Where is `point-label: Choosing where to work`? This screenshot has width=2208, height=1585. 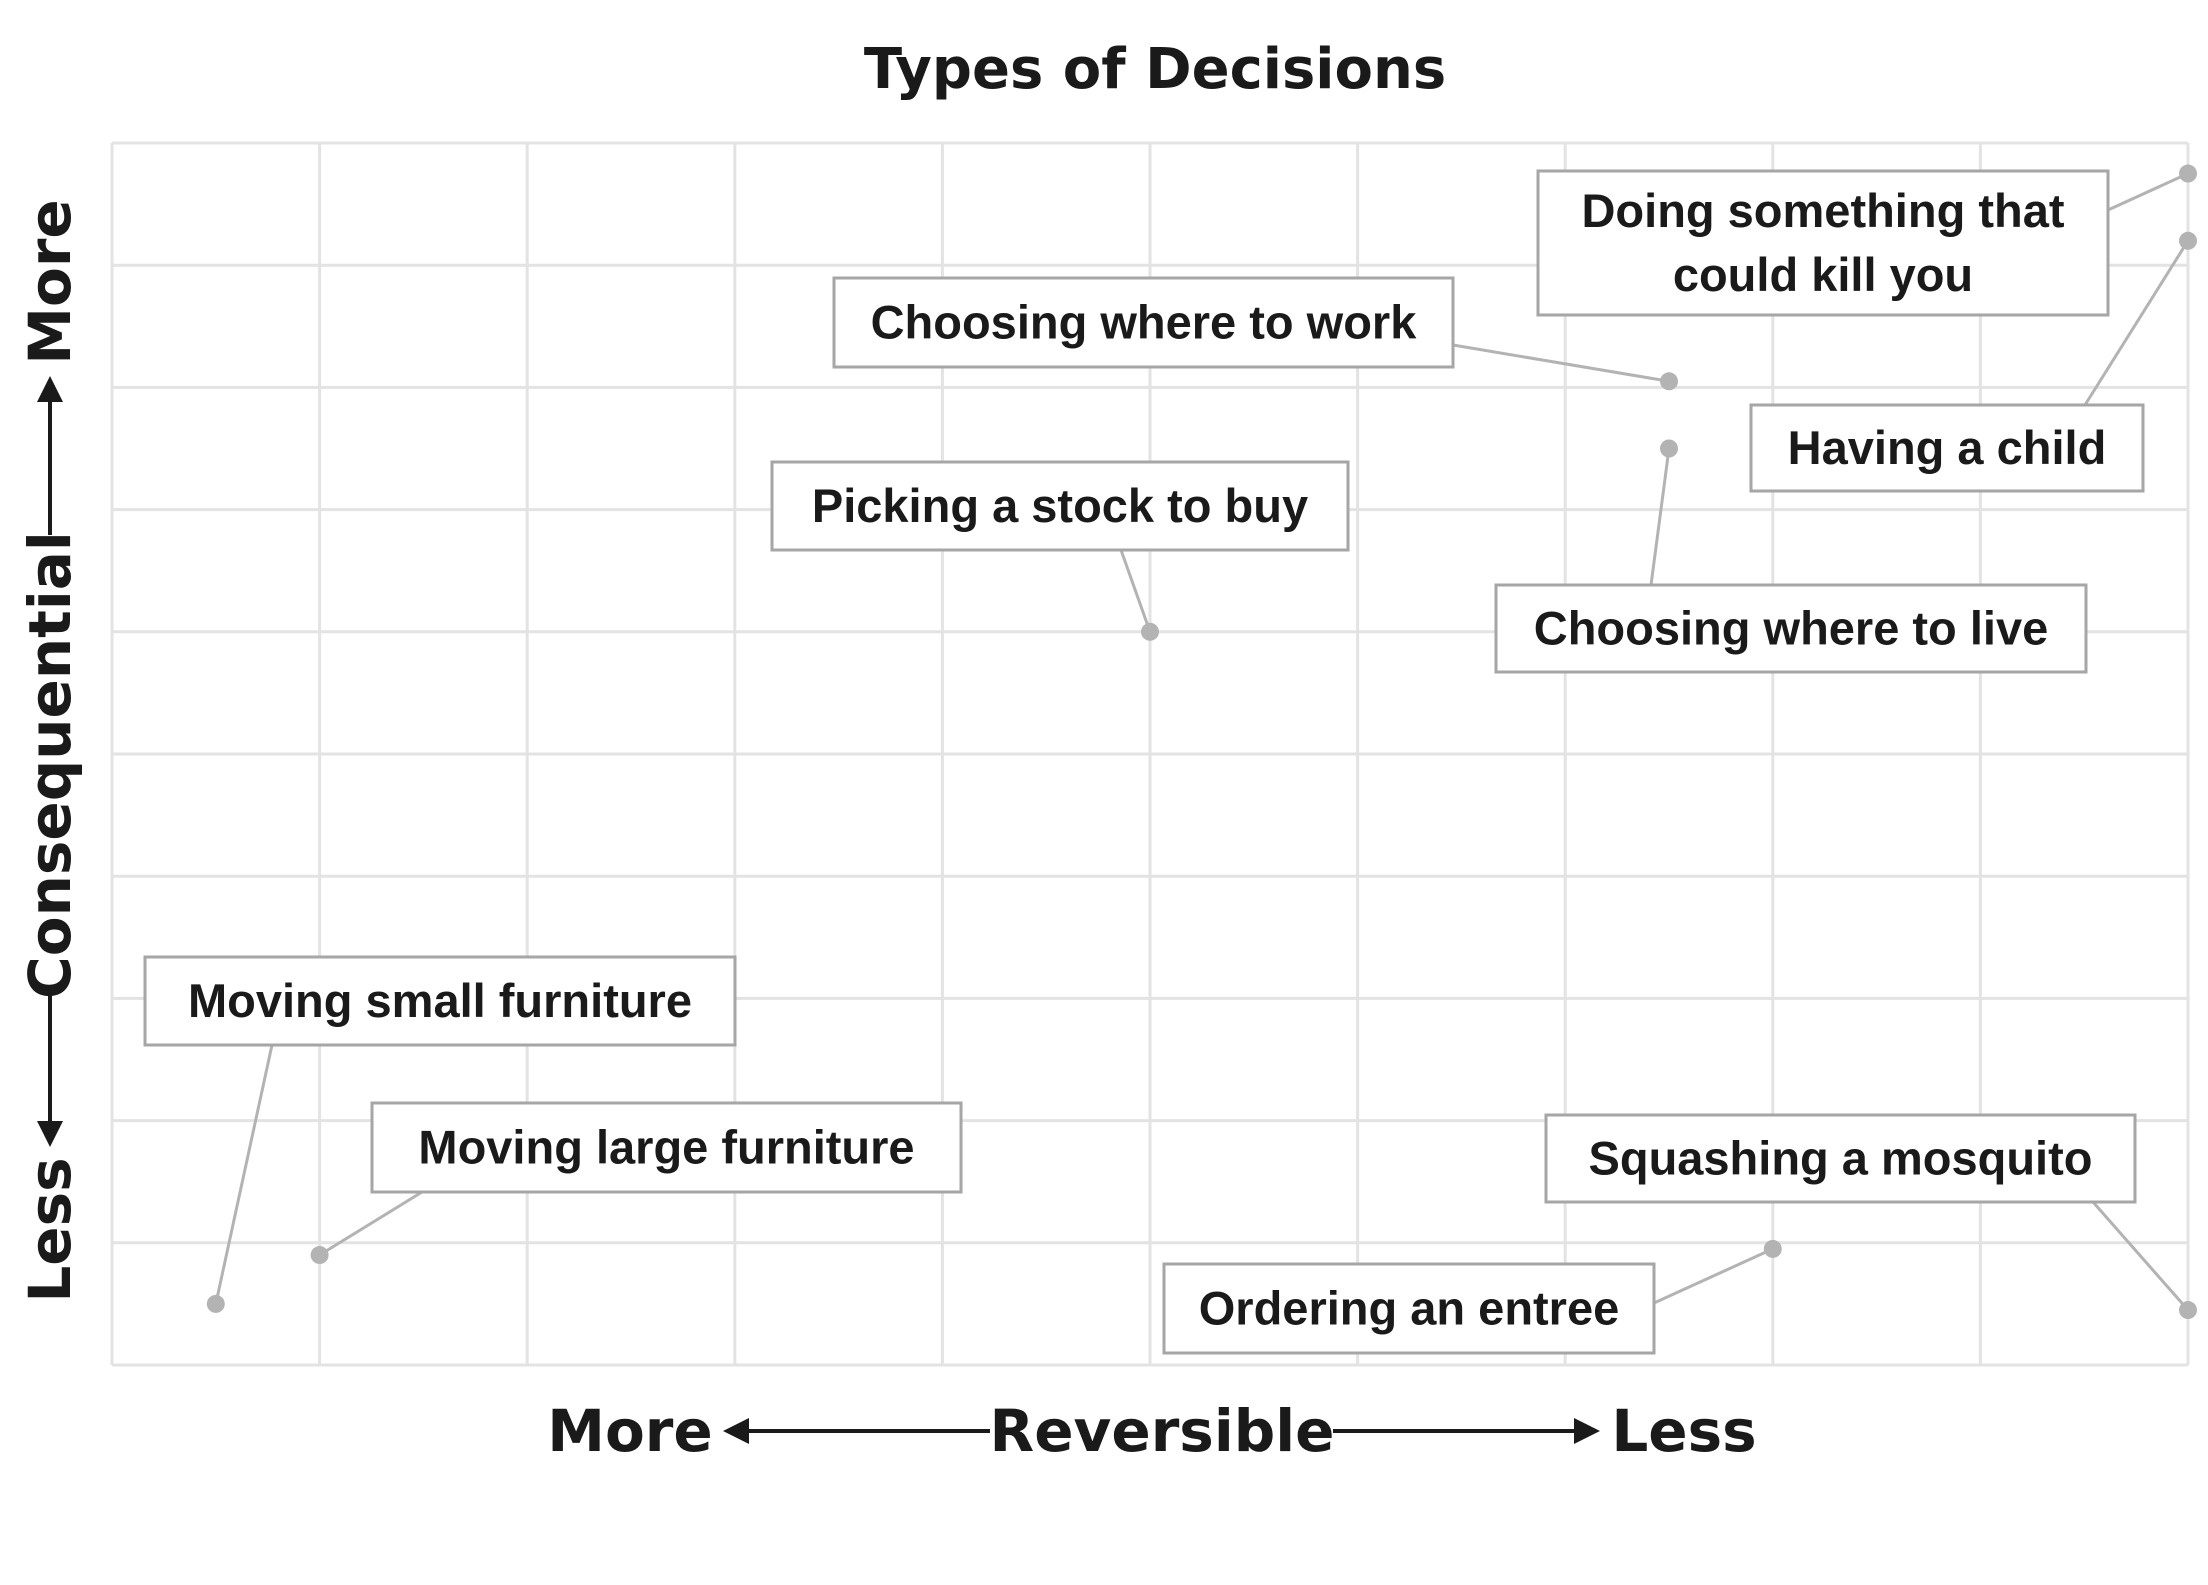
point-label: Choosing where to work is located at coordinates (1143, 322).